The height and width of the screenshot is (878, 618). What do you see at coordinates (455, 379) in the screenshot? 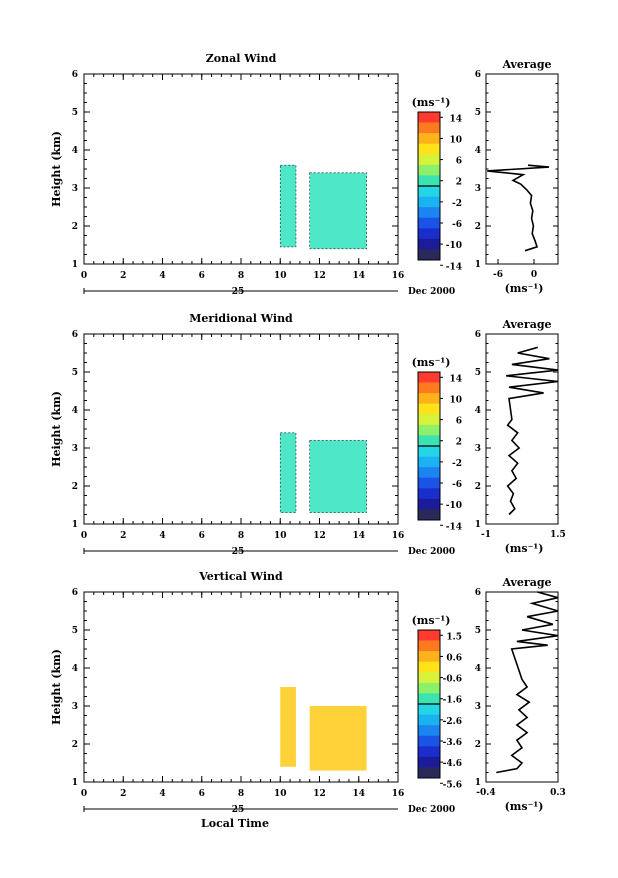
I see `colorbar-tick-label: 14` at bounding box center [455, 379].